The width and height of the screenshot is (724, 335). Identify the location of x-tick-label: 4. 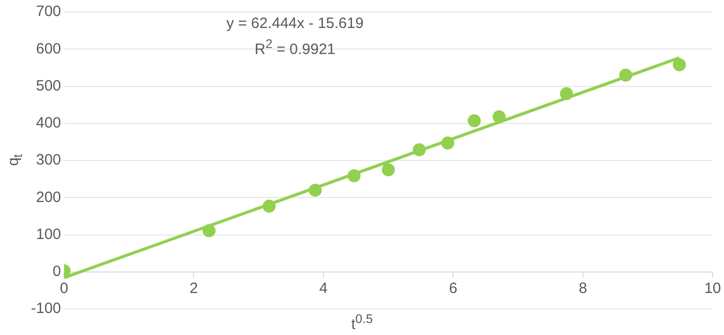
(323, 289).